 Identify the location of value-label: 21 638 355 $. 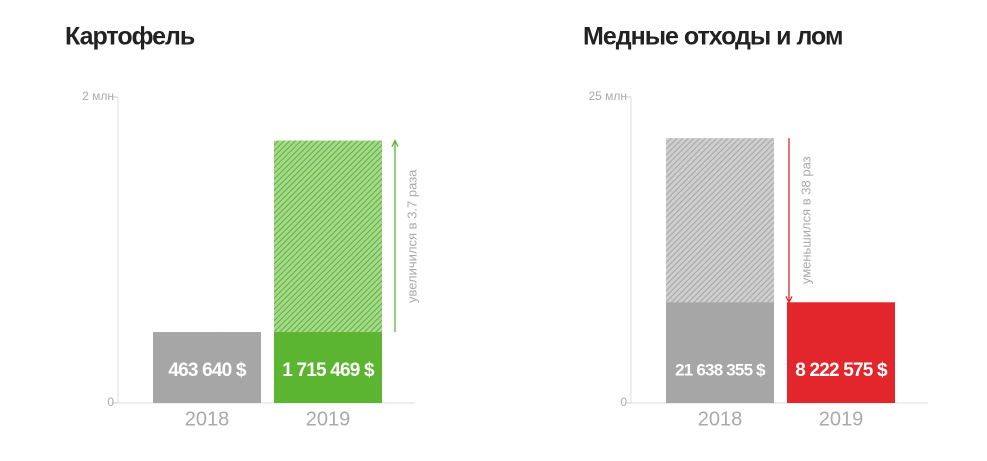
(720, 369).